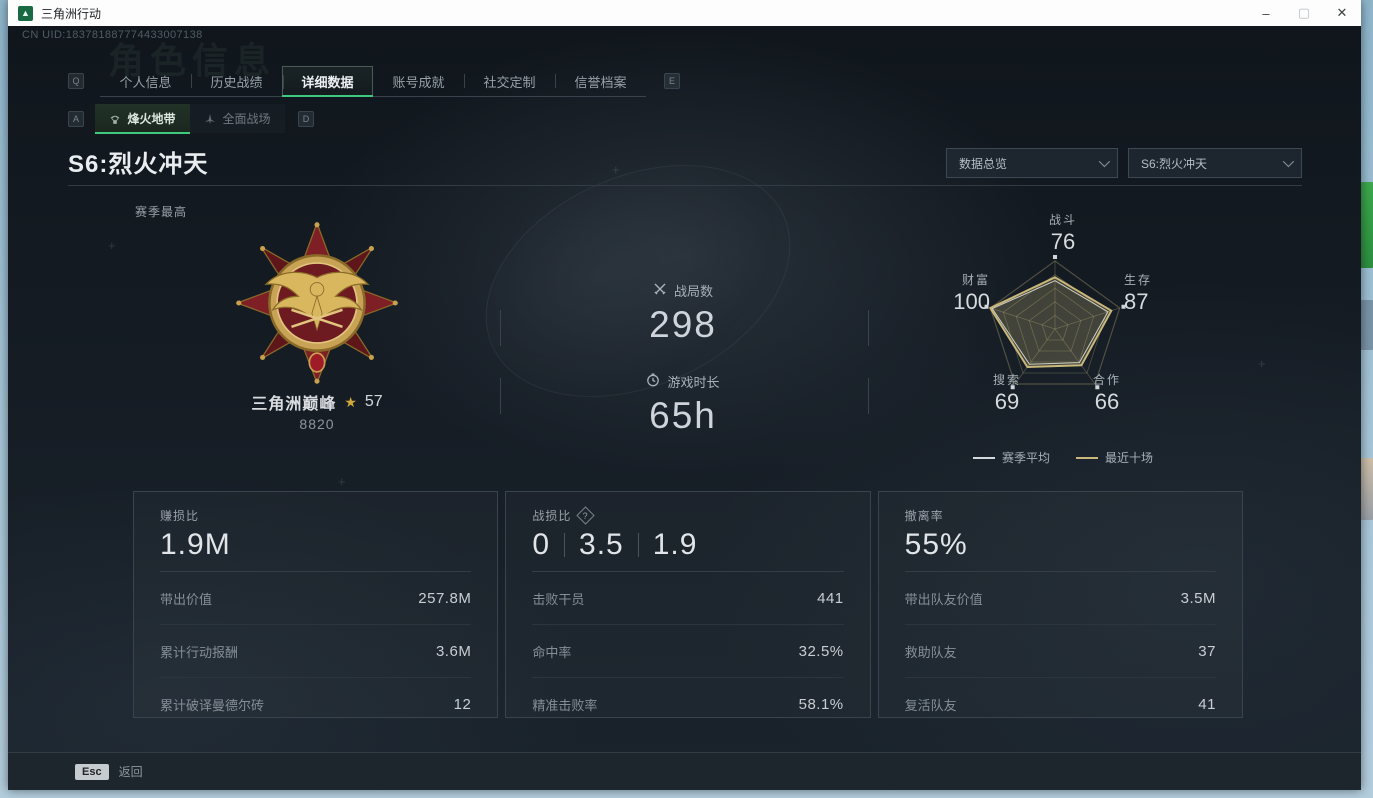  I want to click on key-hint-d: D, so click(306, 118).